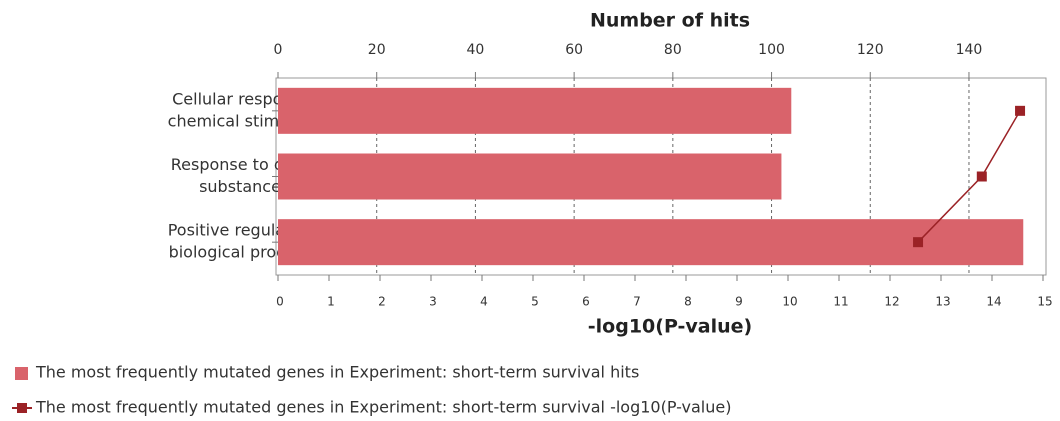 The height and width of the screenshot is (421, 1060). Describe the element at coordinates (1044, 302) in the screenshot. I see `x2-tick-label: 15` at that location.